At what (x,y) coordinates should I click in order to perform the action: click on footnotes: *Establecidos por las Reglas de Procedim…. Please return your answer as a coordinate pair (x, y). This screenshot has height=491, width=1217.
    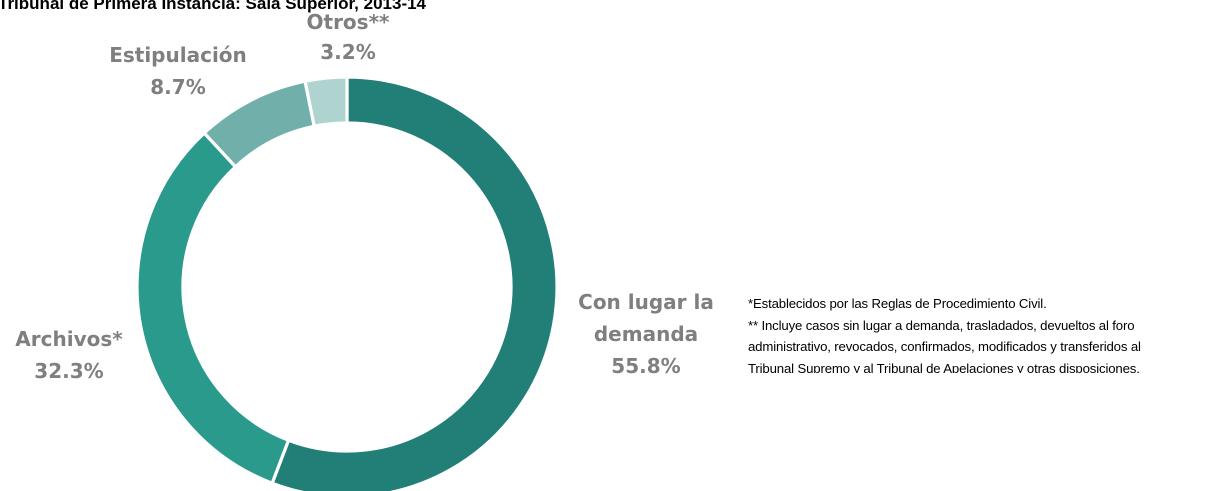
    Looking at the image, I should click on (982, 333).